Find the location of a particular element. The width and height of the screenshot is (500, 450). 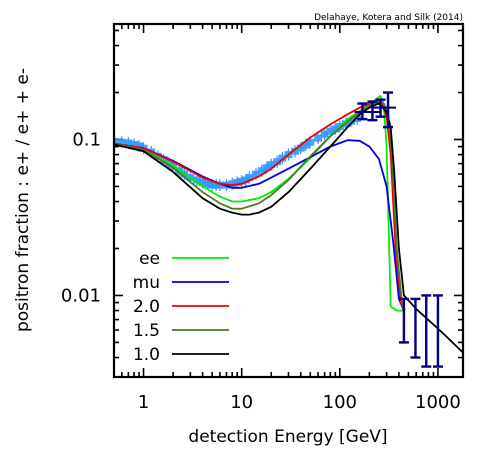

measurement-point is located at coordinates (116, 142).